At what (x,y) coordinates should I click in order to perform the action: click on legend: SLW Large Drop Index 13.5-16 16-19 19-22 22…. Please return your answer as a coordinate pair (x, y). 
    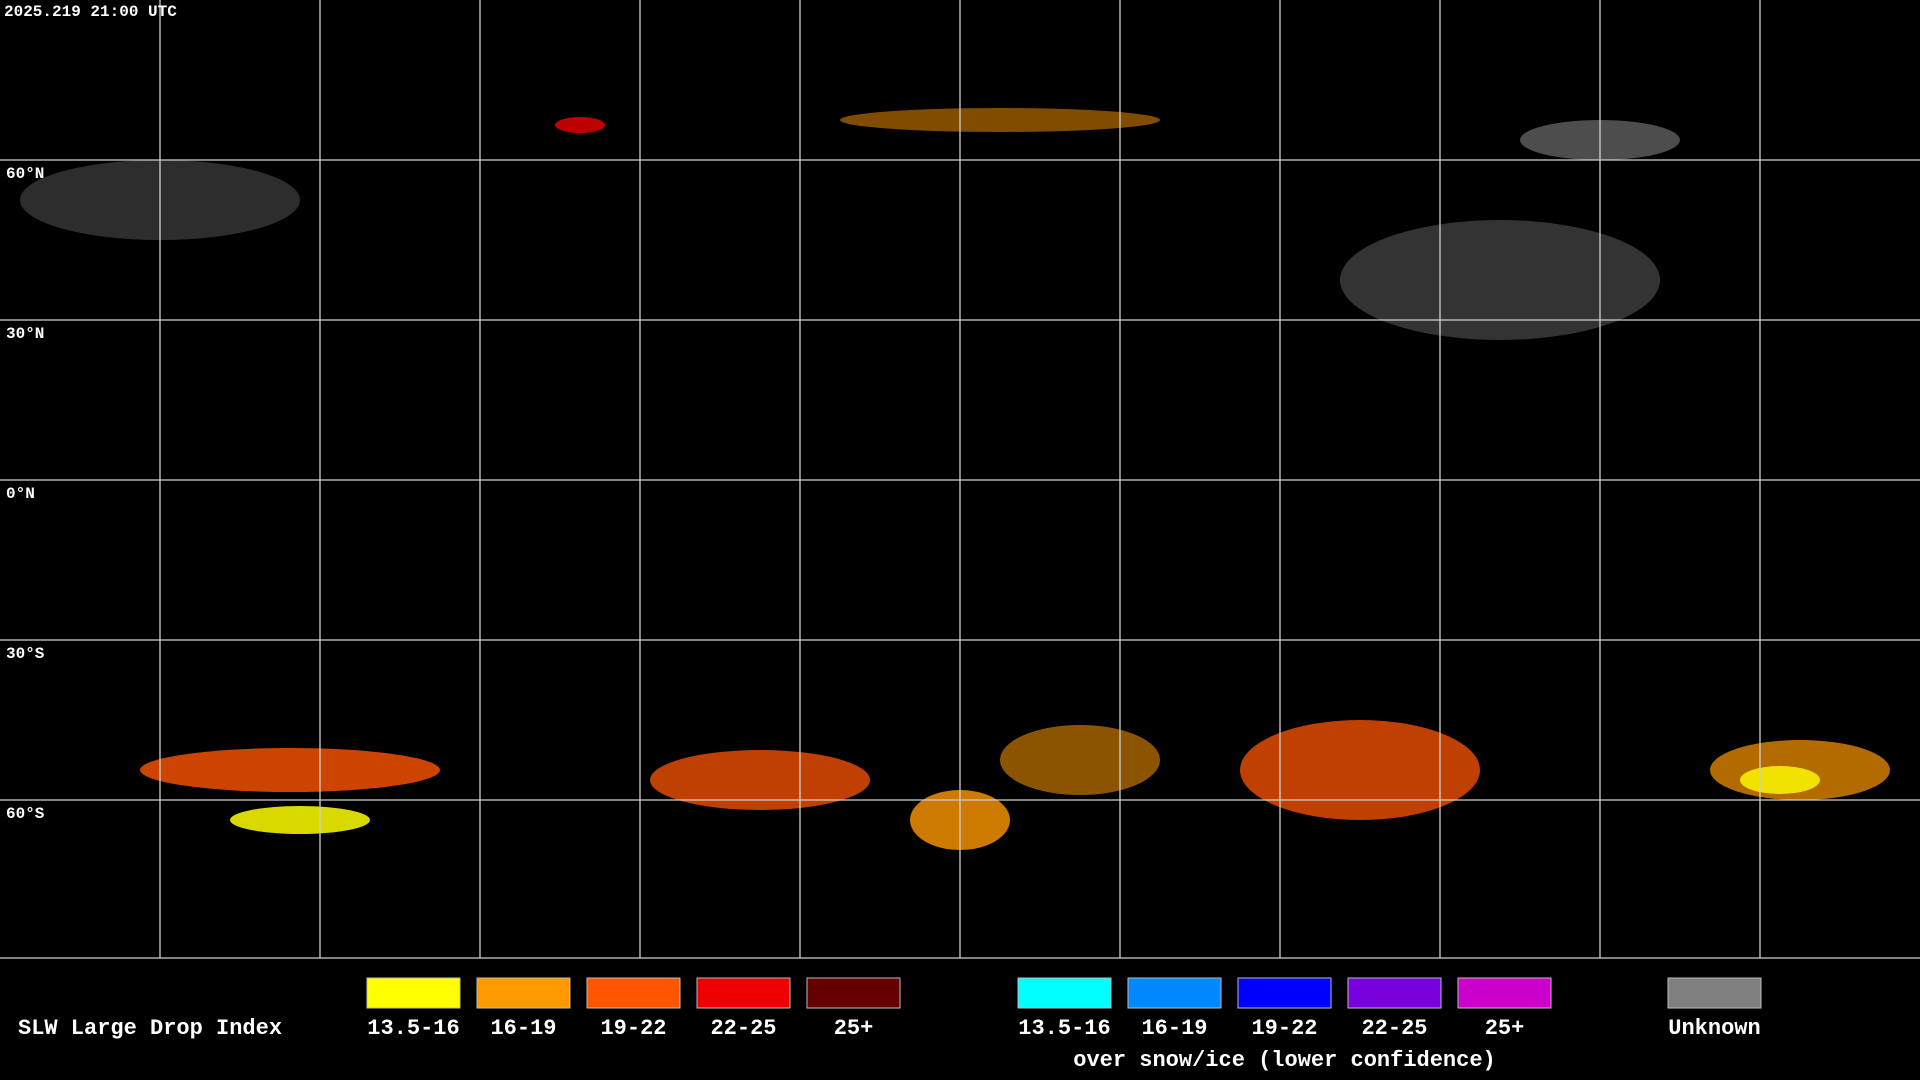
    Looking at the image, I should click on (890, 1025).